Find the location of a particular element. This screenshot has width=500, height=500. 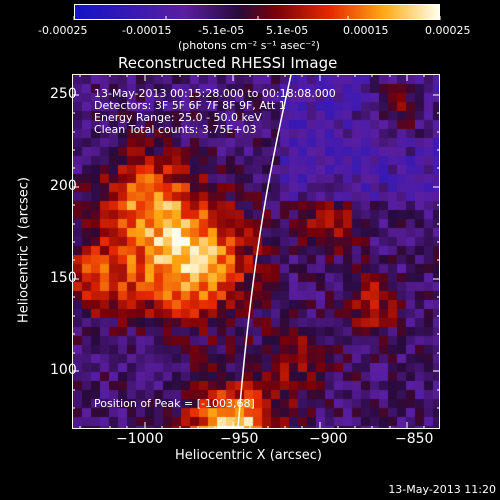

x-tick-label: −900 is located at coordinates (328, 439).